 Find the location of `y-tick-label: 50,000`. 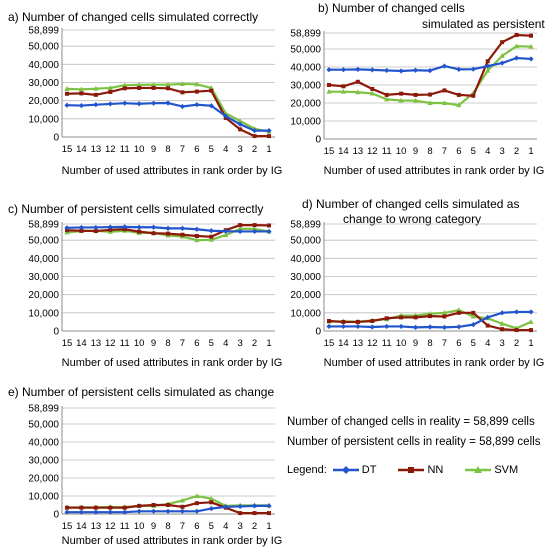

y-tick-label: 50,000 is located at coordinates (305, 50).